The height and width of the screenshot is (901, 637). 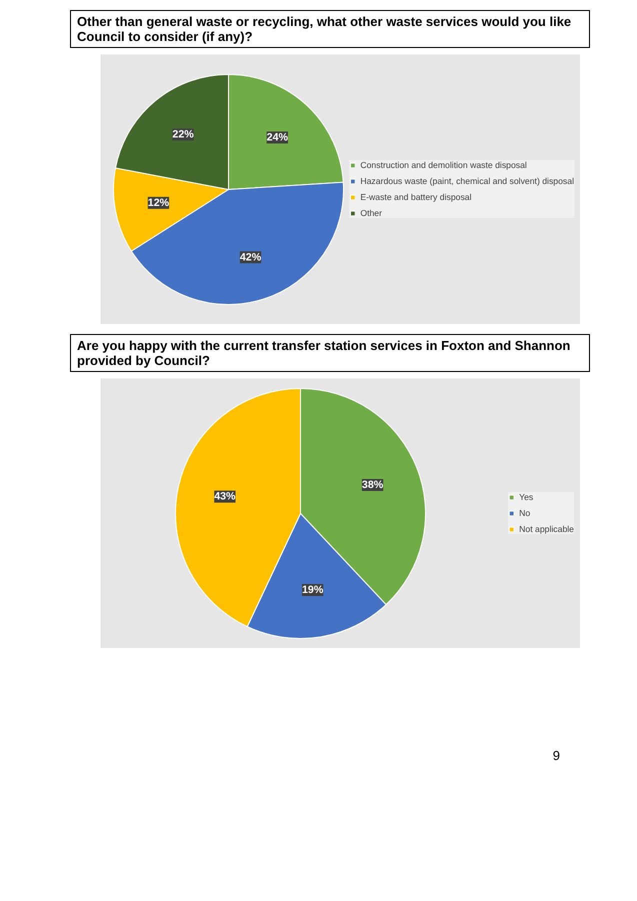 I want to click on legend-label: Hazardous waste (paint, chemical and solvent) disposal, so click(x=467, y=181).